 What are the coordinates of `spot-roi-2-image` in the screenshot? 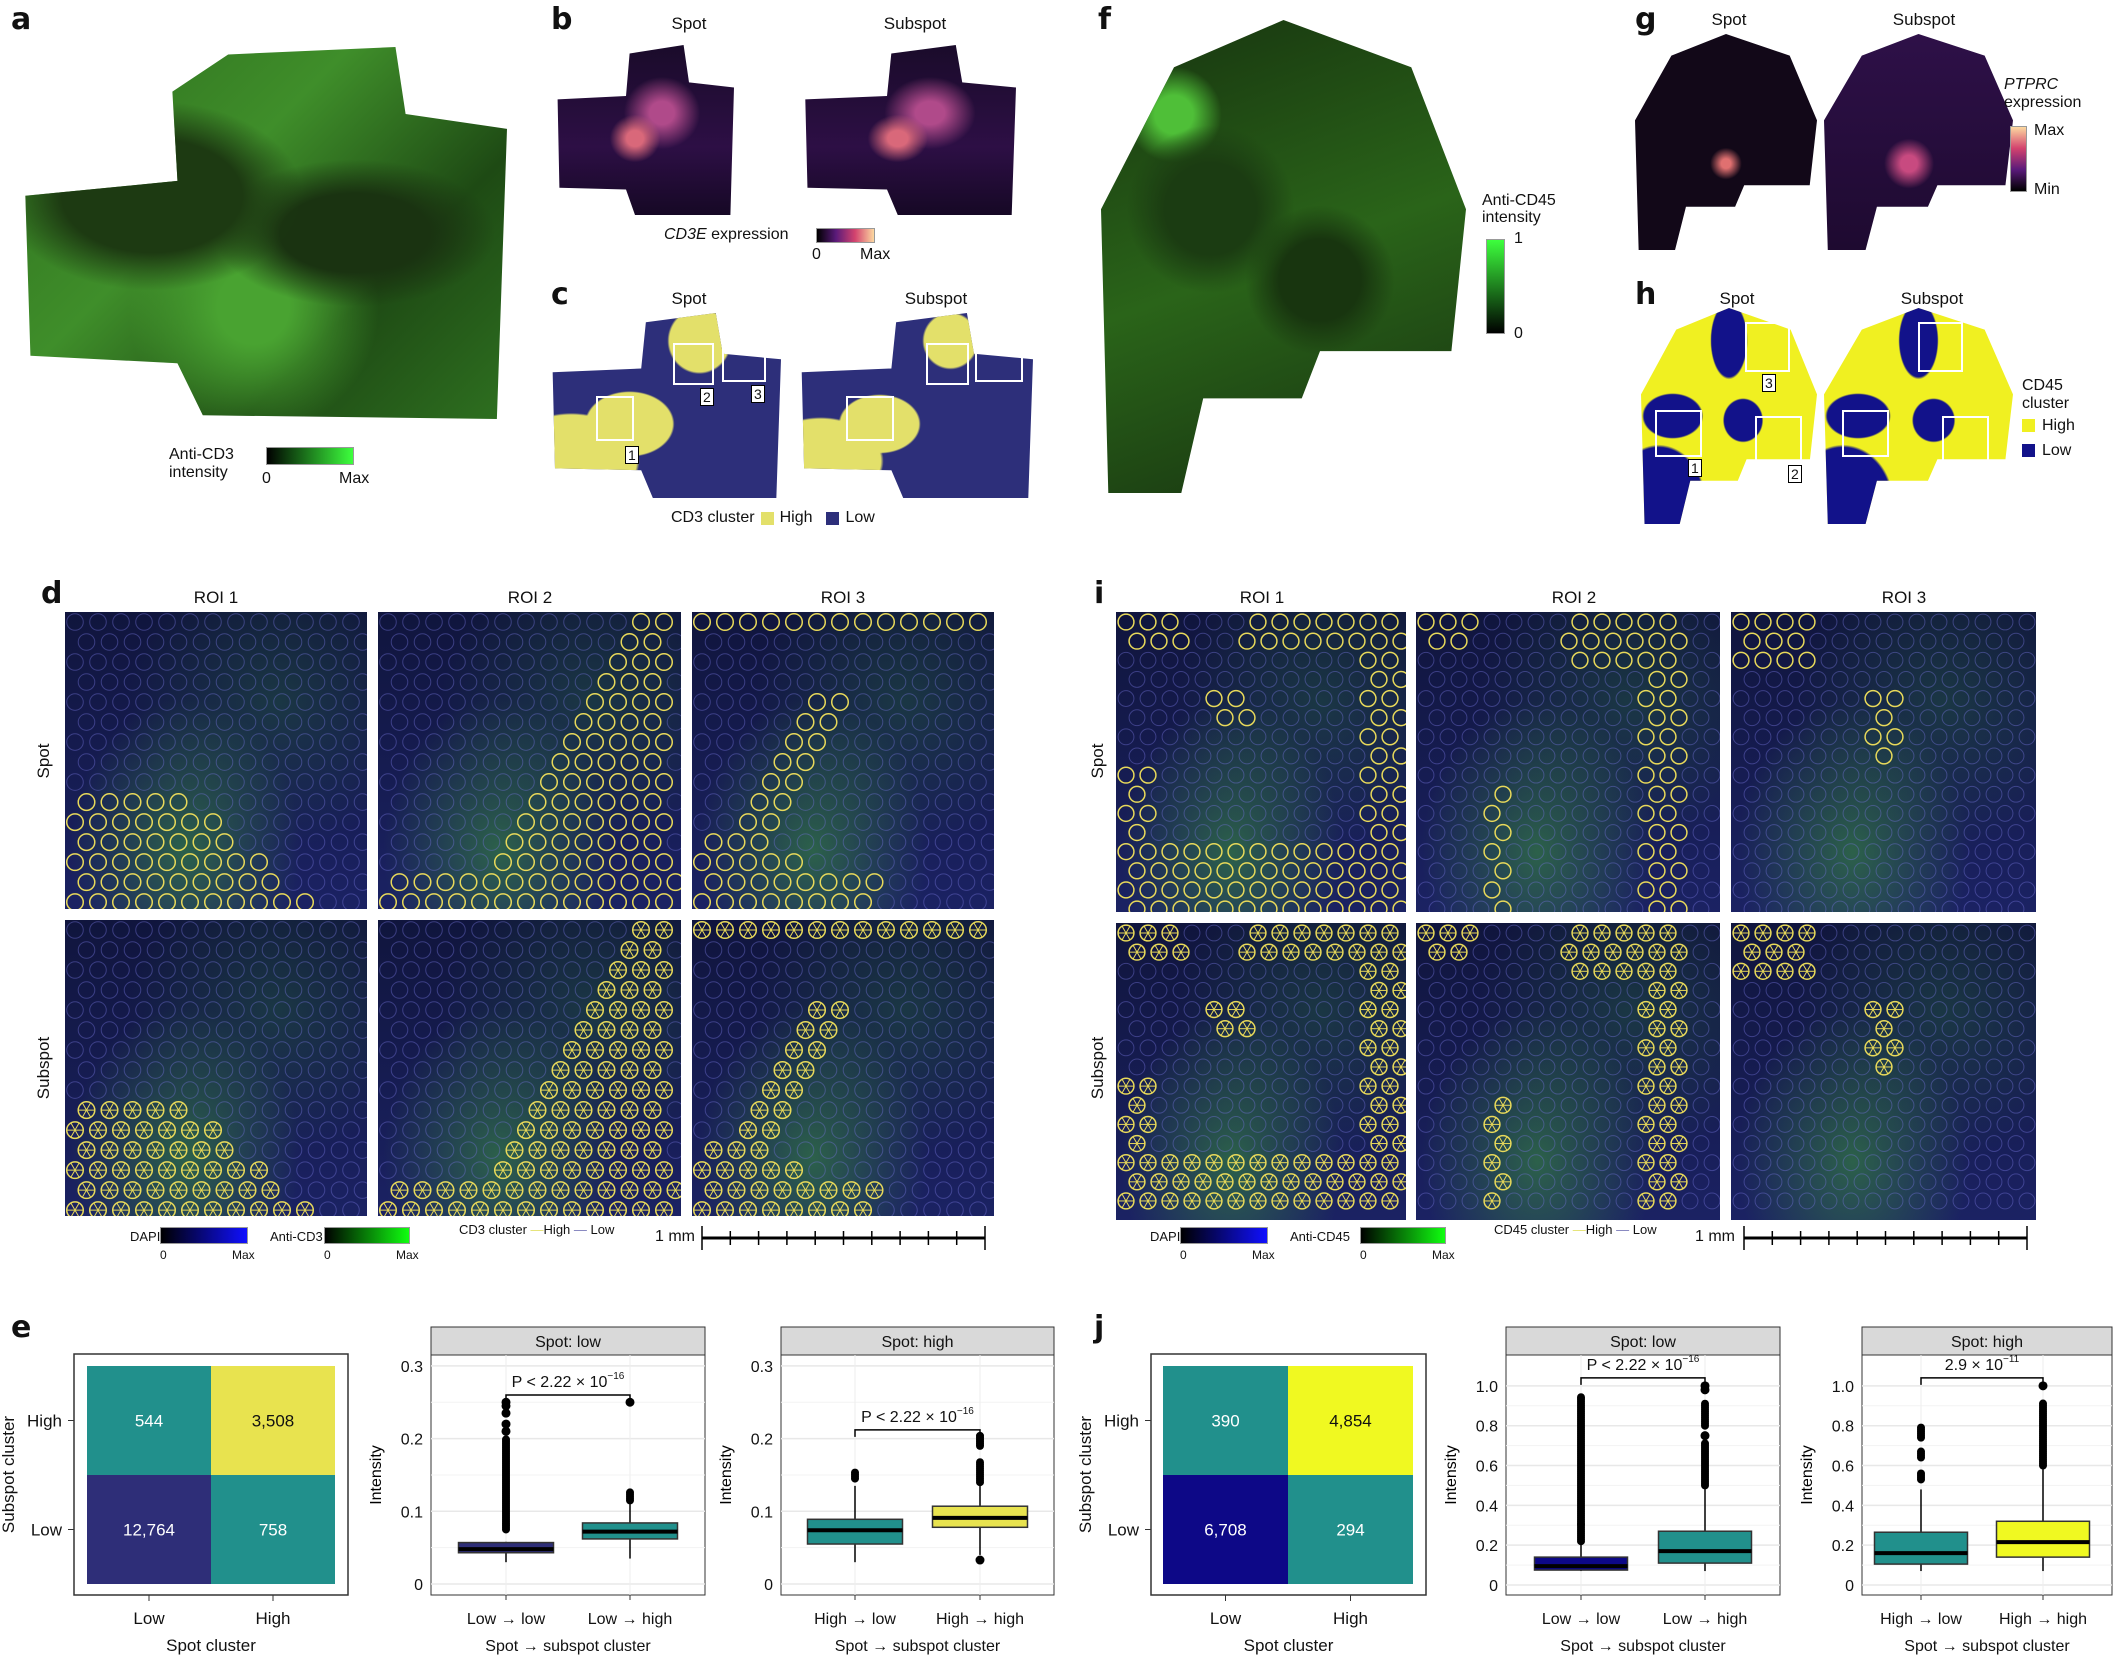 It's located at (529, 760).